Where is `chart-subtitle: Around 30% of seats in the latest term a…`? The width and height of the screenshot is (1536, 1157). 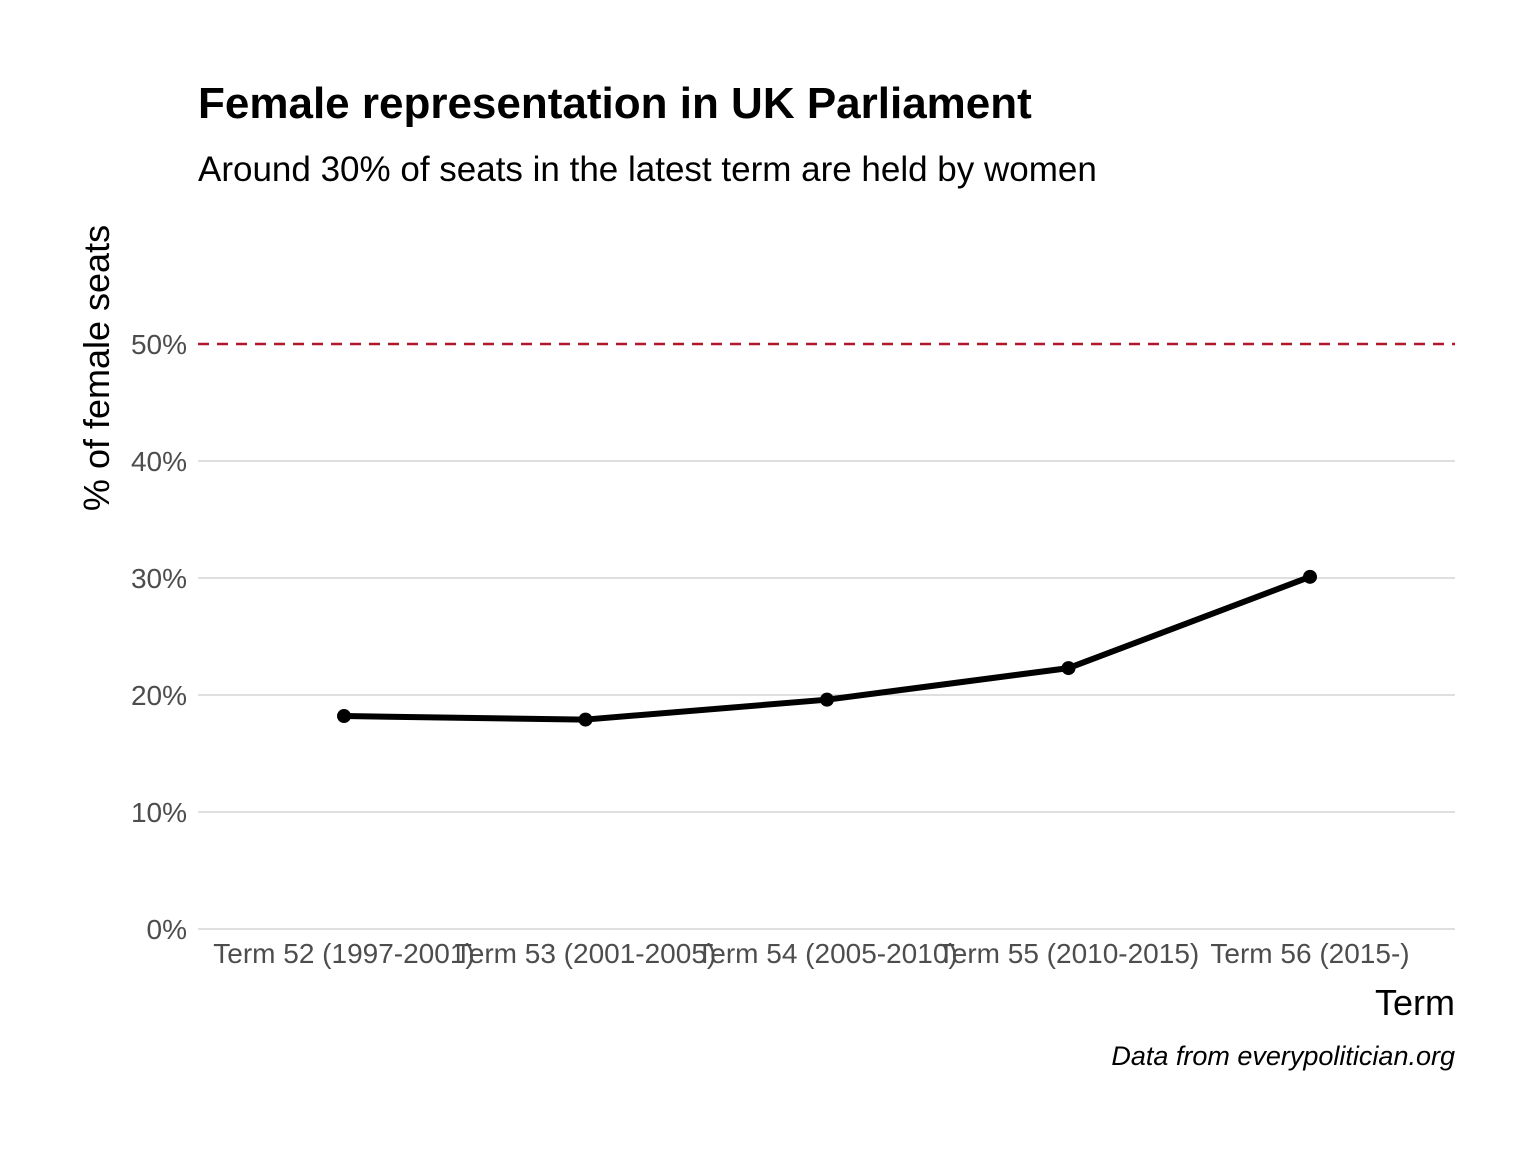
chart-subtitle: Around 30% of seats in the latest term a… is located at coordinates (647, 169).